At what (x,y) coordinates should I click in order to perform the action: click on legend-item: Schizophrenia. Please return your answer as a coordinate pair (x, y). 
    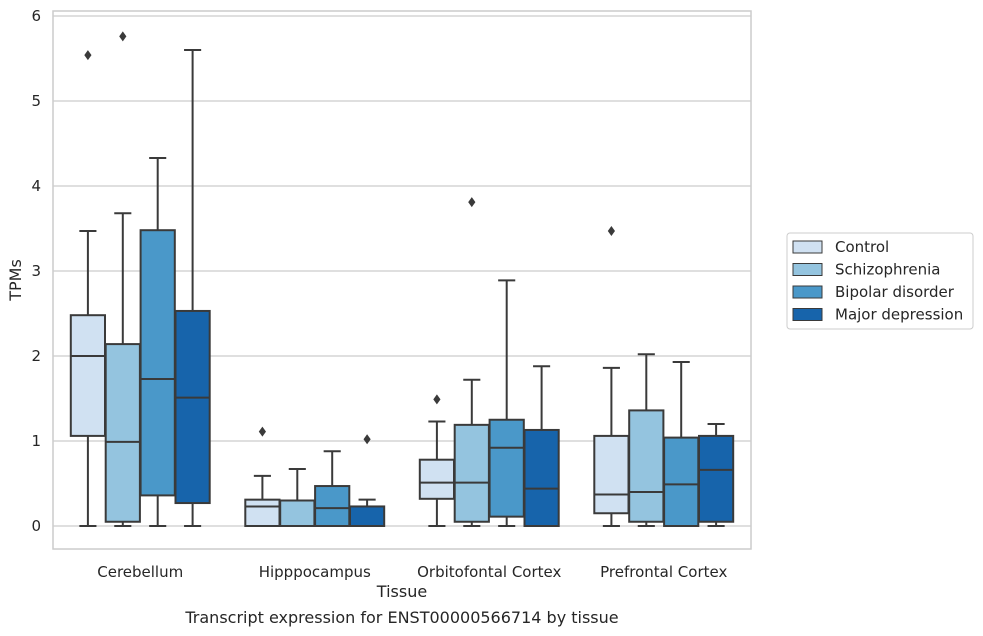
    Looking at the image, I should click on (866, 270).